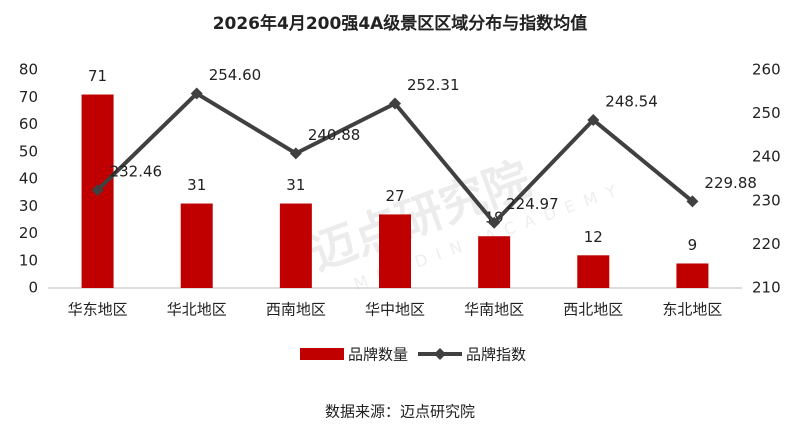  What do you see at coordinates (766, 70) in the screenshot?
I see `y2-tick-label: 260` at bounding box center [766, 70].